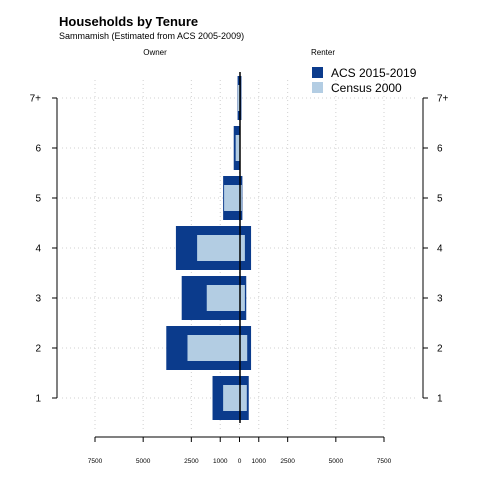  I want to click on left-y-tick-label: 3, so click(38, 299).